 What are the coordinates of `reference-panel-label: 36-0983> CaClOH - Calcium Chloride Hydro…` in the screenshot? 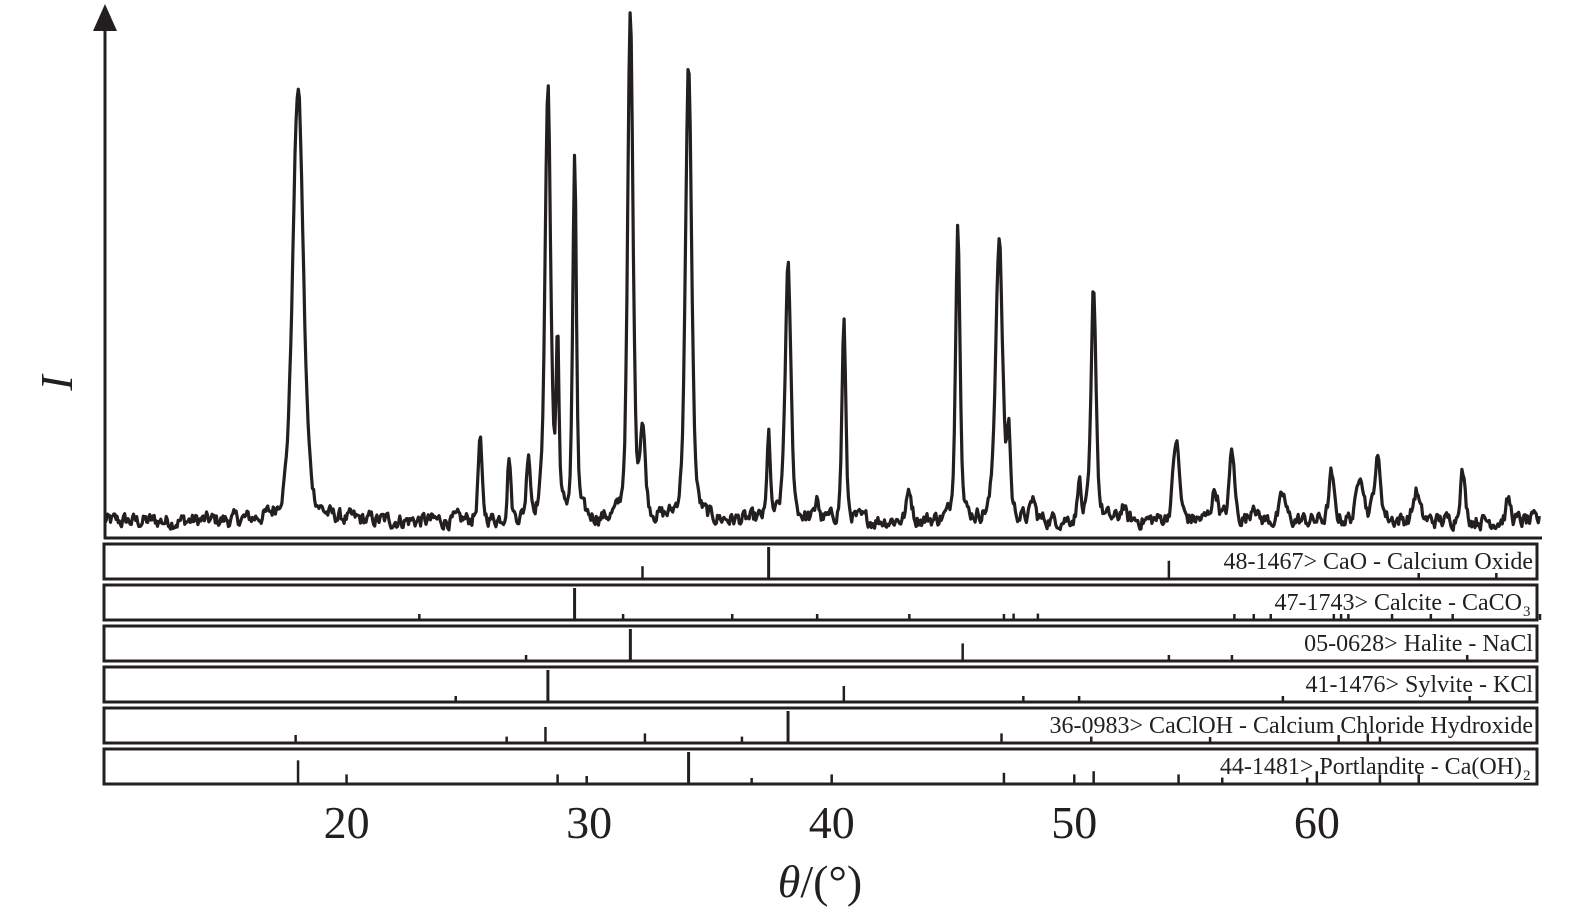 It's located at (1291, 726).